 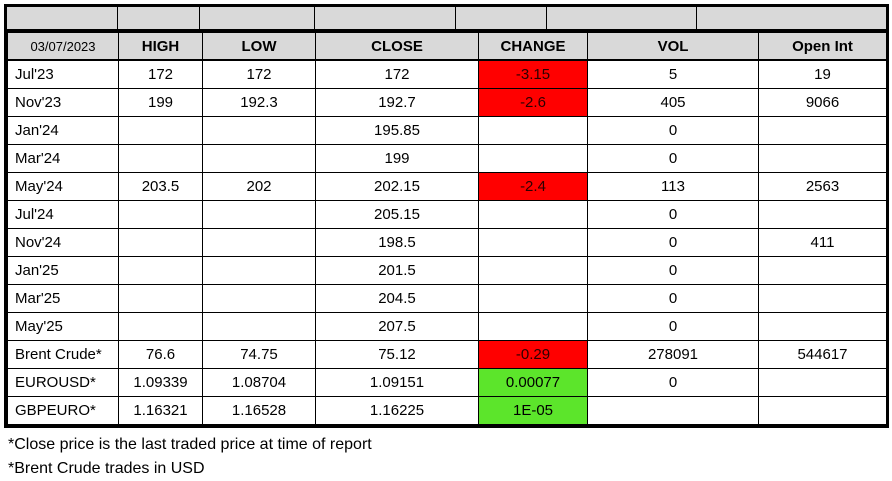 What do you see at coordinates (63, 410) in the screenshot?
I see `contract-label-cell: GBPEURO*` at bounding box center [63, 410].